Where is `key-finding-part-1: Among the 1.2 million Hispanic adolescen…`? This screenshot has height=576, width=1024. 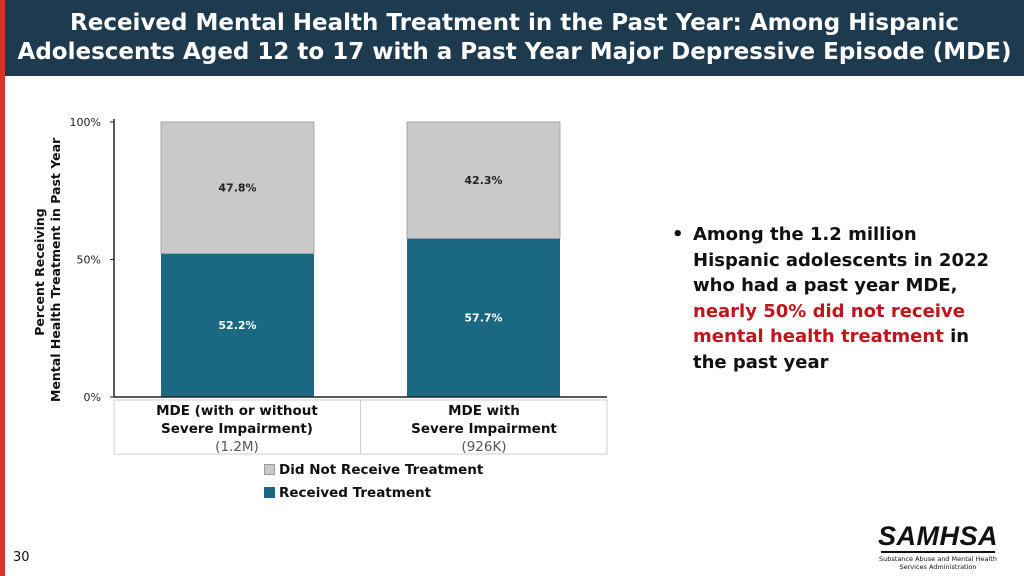
key-finding-part-1: Among the 1.2 million Hispanic adolescen… is located at coordinates (841, 260).